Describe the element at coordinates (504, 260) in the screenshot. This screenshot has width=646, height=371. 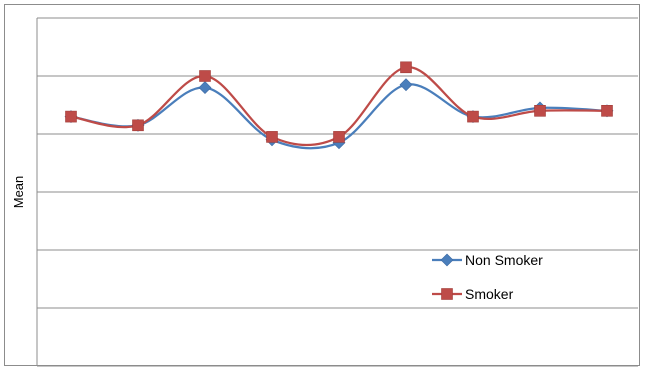
I see `legend-label-non-smoker: Non Smoker` at that location.